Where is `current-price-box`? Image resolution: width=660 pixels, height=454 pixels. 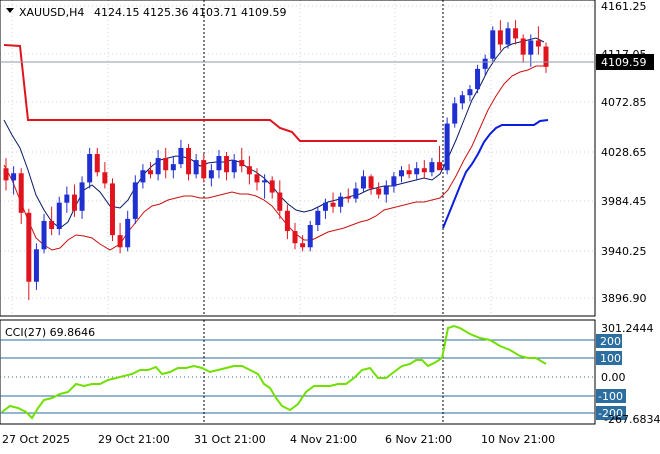 current-price-box is located at coordinates (625, 62).